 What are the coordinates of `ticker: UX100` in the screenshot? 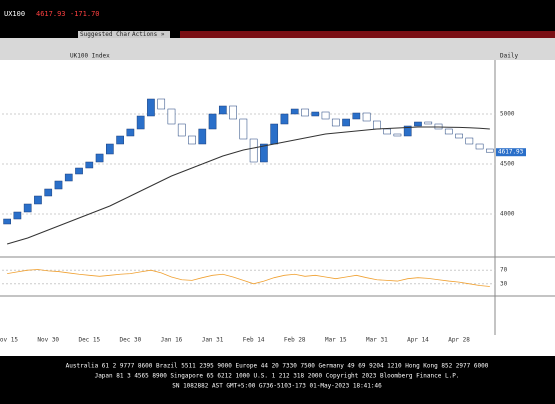 It's located at (14, 14).